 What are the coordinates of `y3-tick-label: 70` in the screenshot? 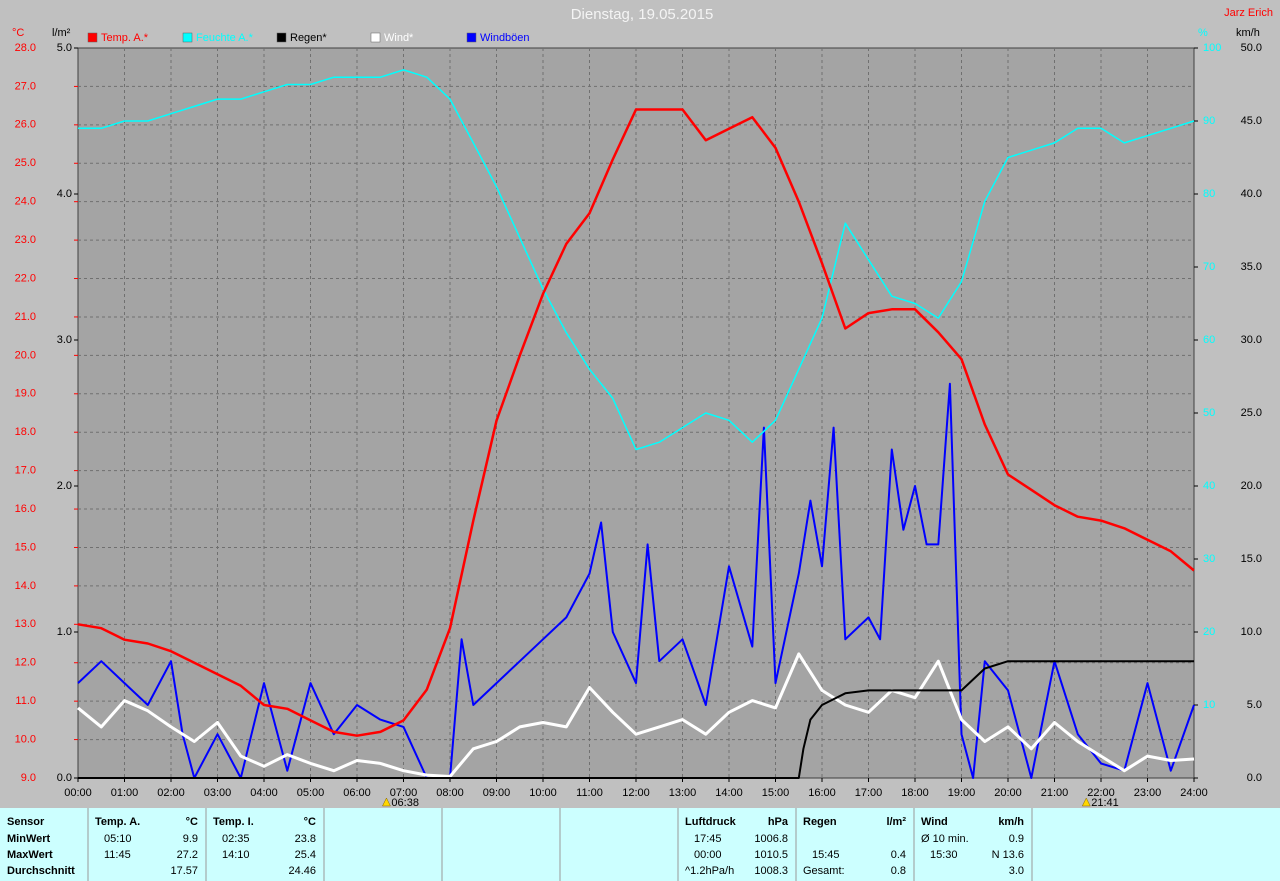 It's located at (1209, 267).